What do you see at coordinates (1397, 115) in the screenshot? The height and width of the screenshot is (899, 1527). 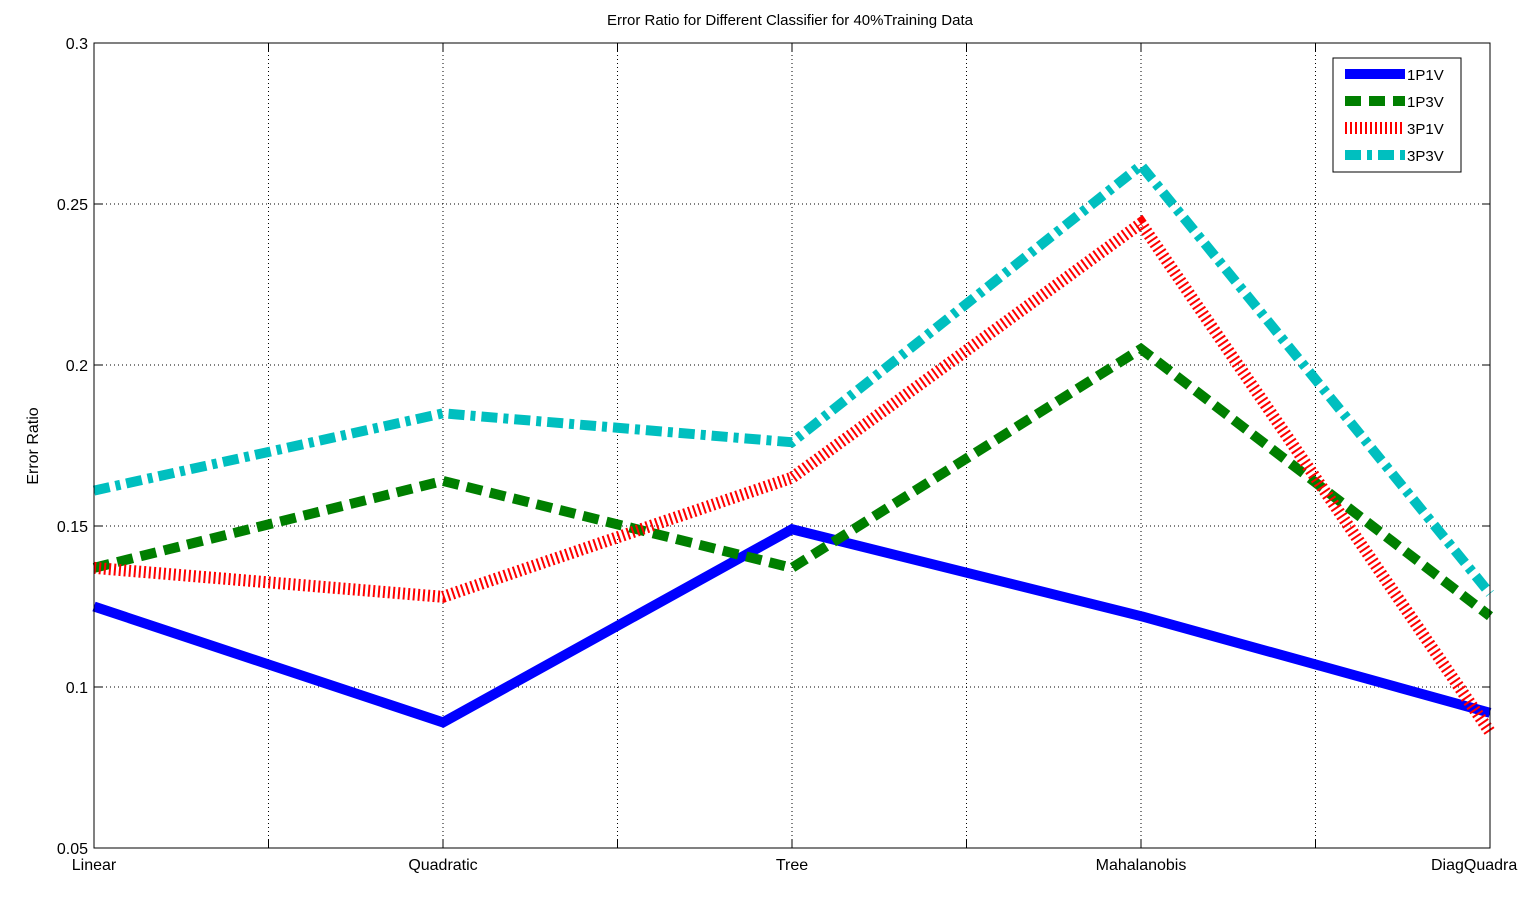 I see `legend: 1P1V 1P3V 3P1V 3P3V` at bounding box center [1397, 115].